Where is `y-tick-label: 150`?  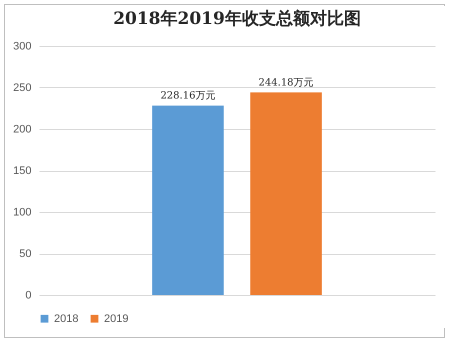
y-tick-label: 150 is located at coordinates (22, 171).